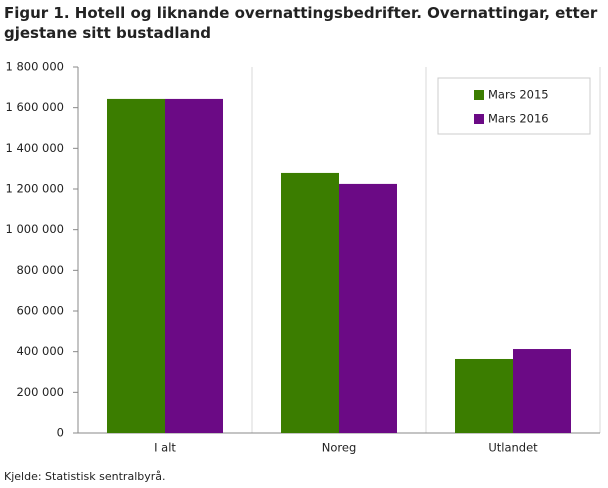 The height and width of the screenshot is (488, 608). I want to click on y-tick-label: 1 600 000, so click(34, 107).